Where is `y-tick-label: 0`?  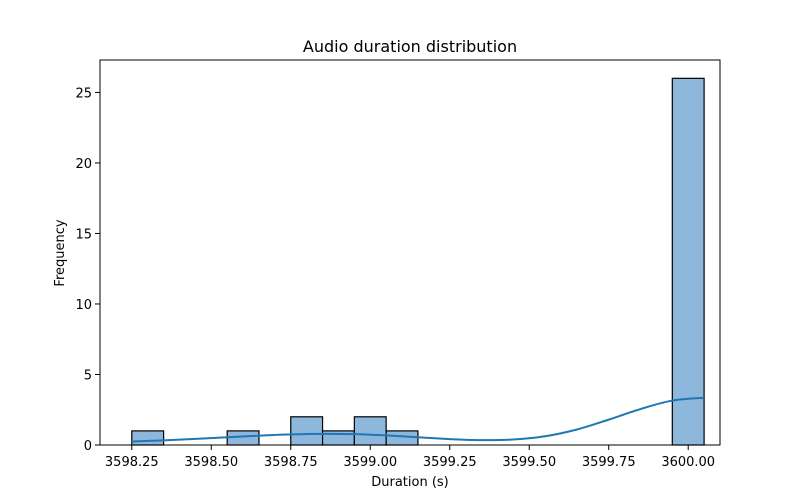
y-tick-label: 0 is located at coordinates (88, 446).